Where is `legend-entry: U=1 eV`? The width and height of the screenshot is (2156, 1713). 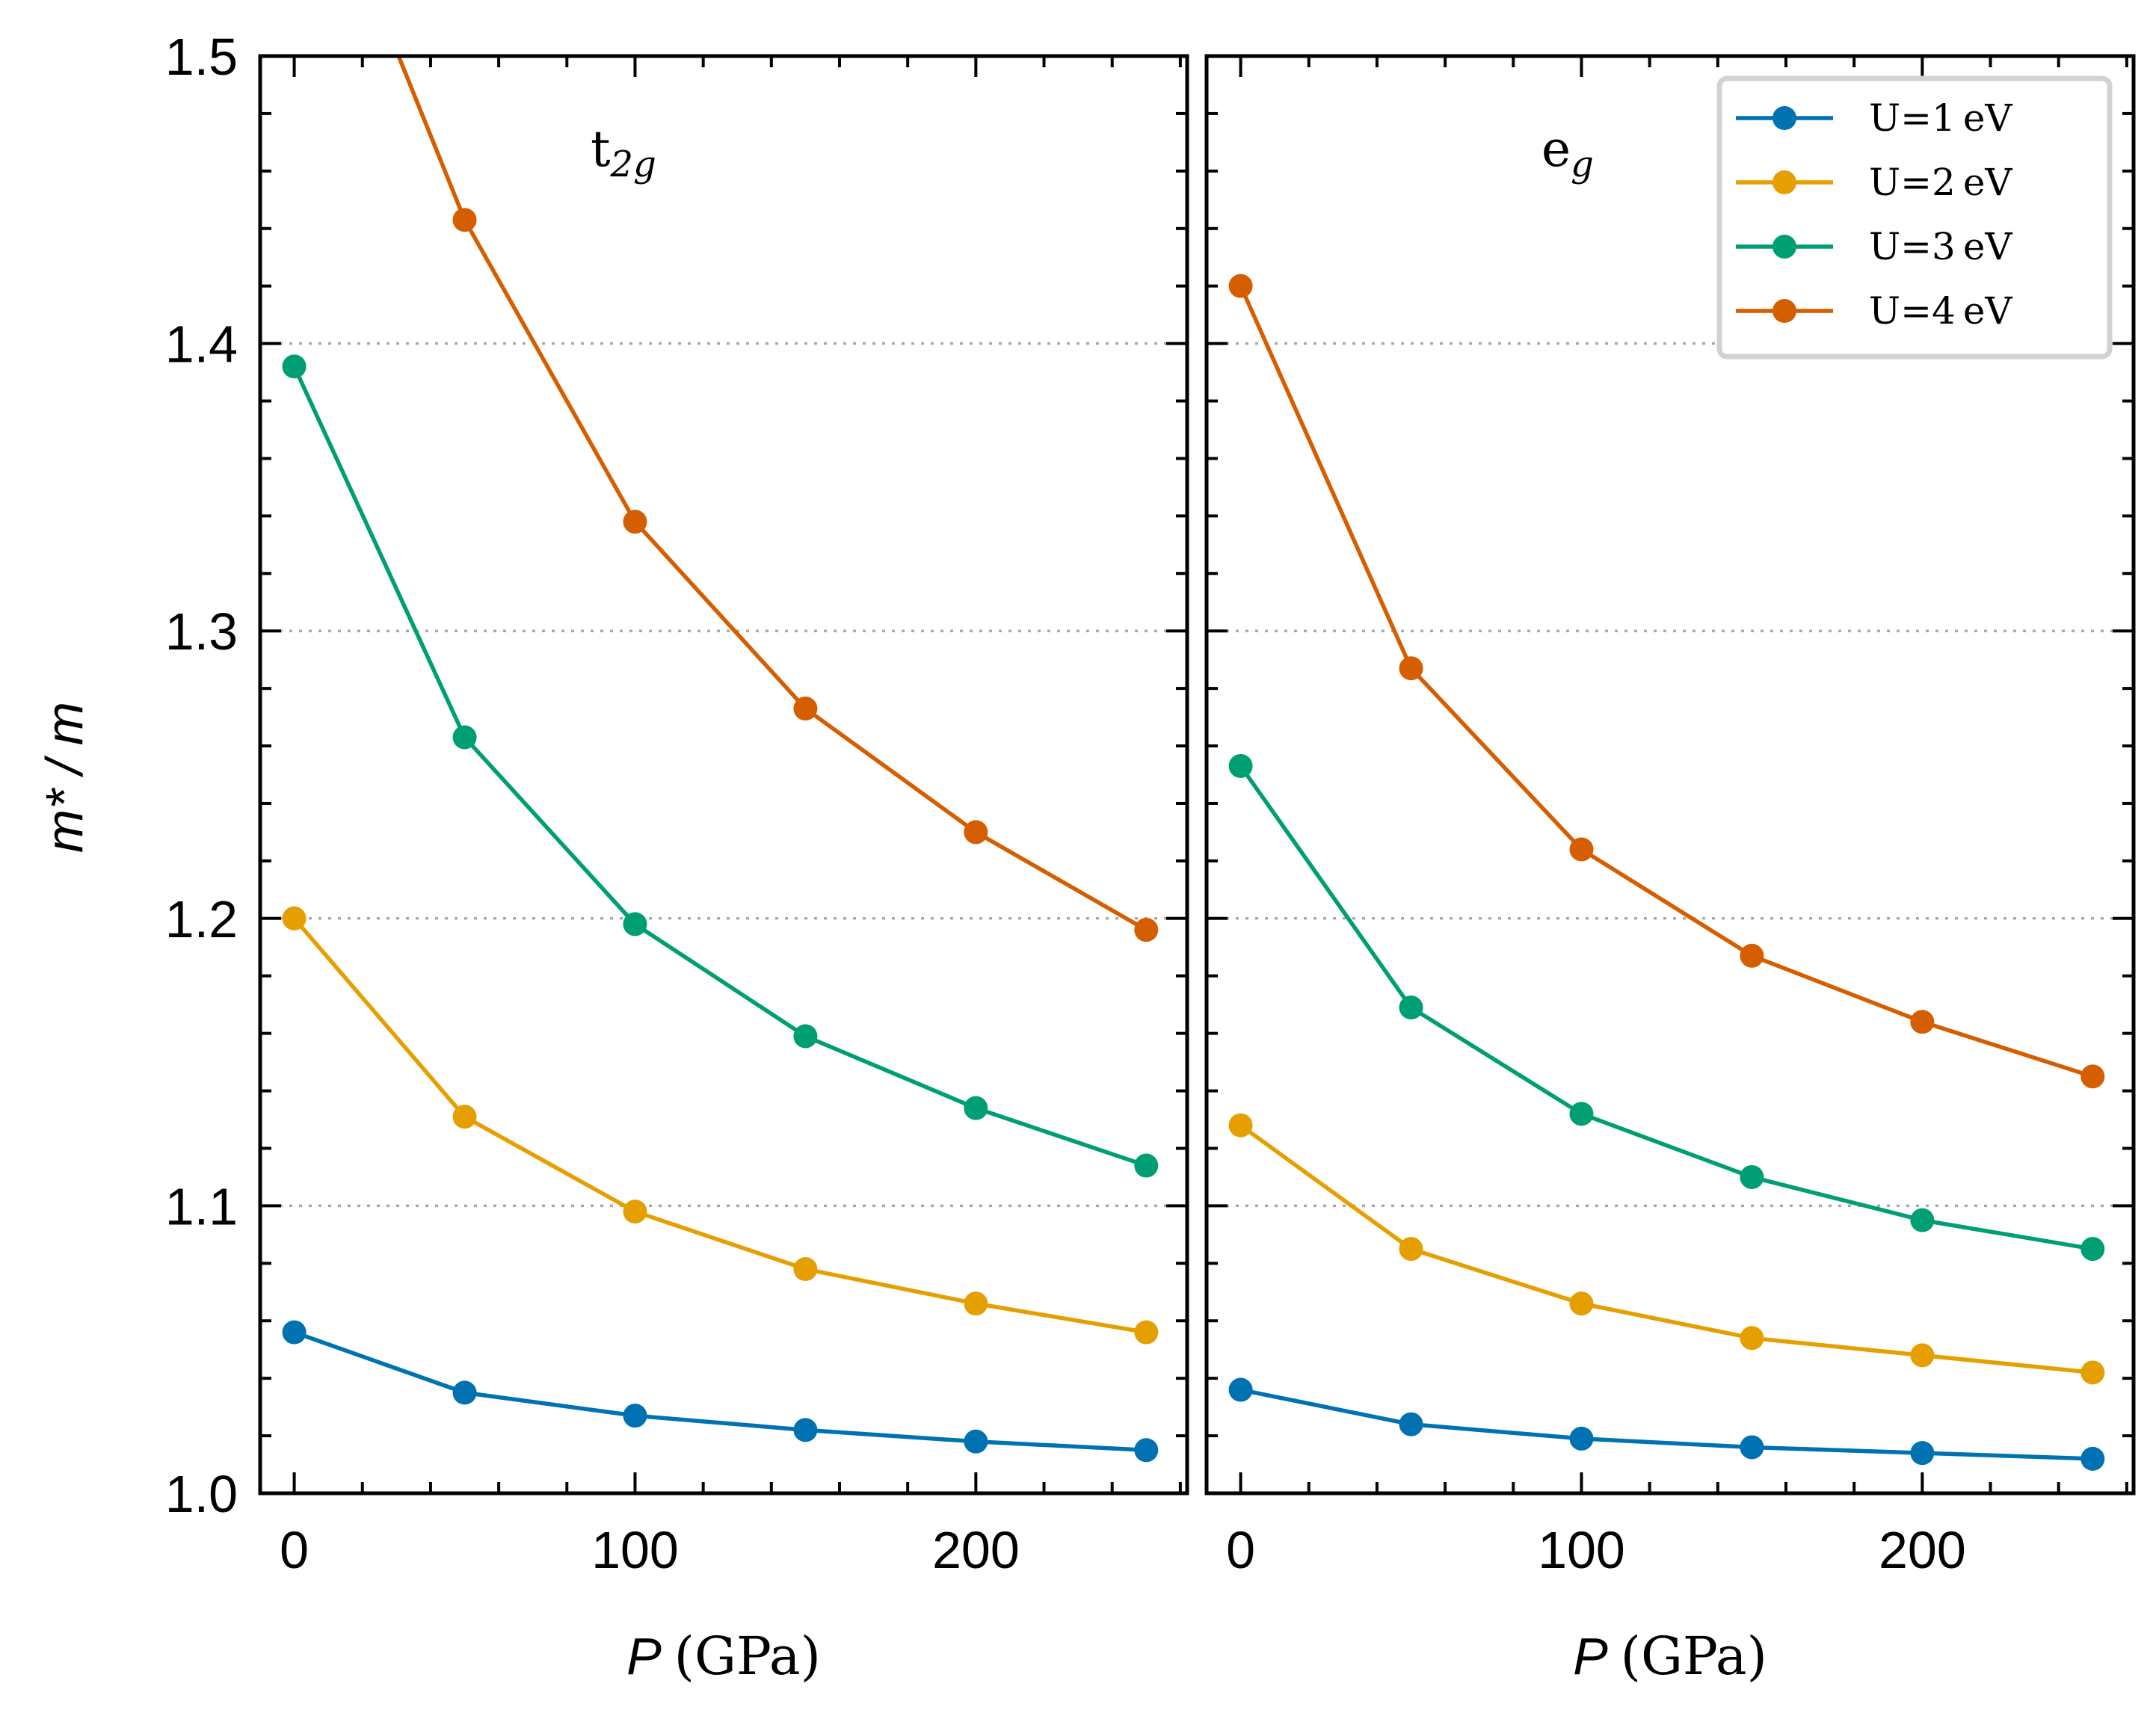
legend-entry: U=1 eV is located at coordinates (1874, 118).